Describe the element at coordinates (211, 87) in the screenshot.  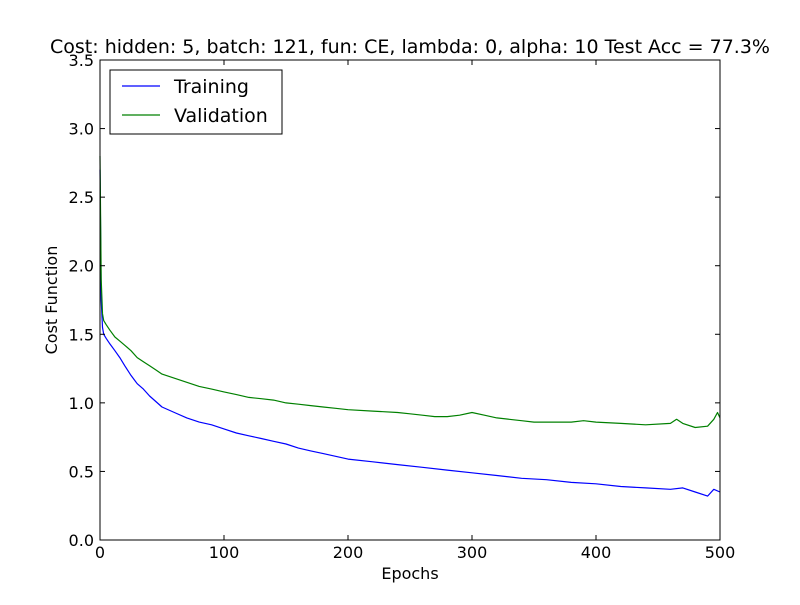
I see `legend-label-training: Training` at that location.